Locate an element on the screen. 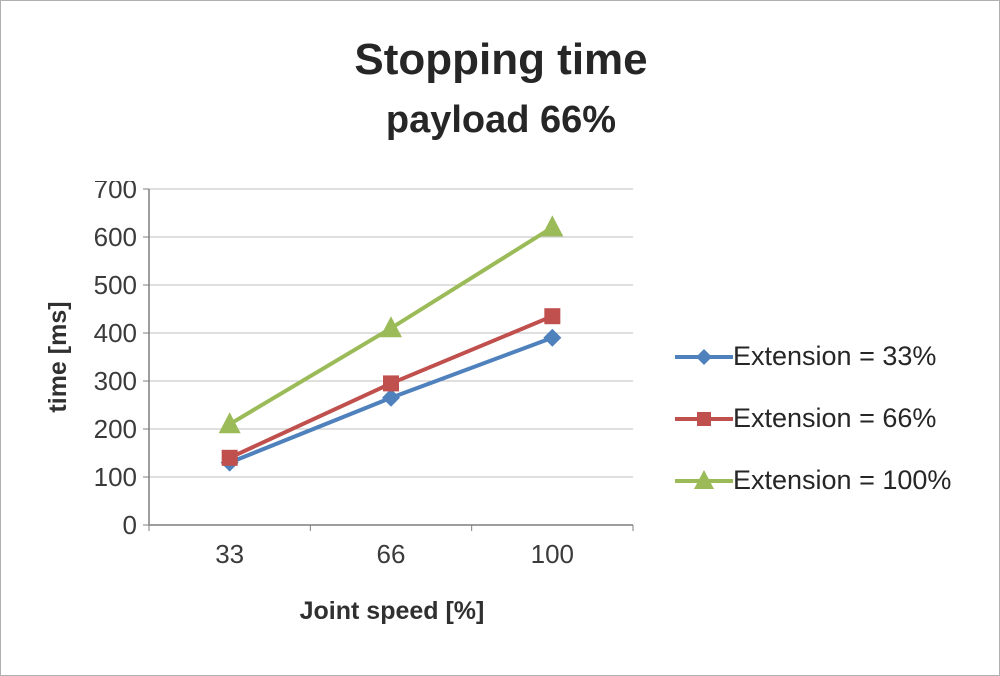 This screenshot has height=676, width=1000. x-tick-label: 100 is located at coordinates (552, 554).